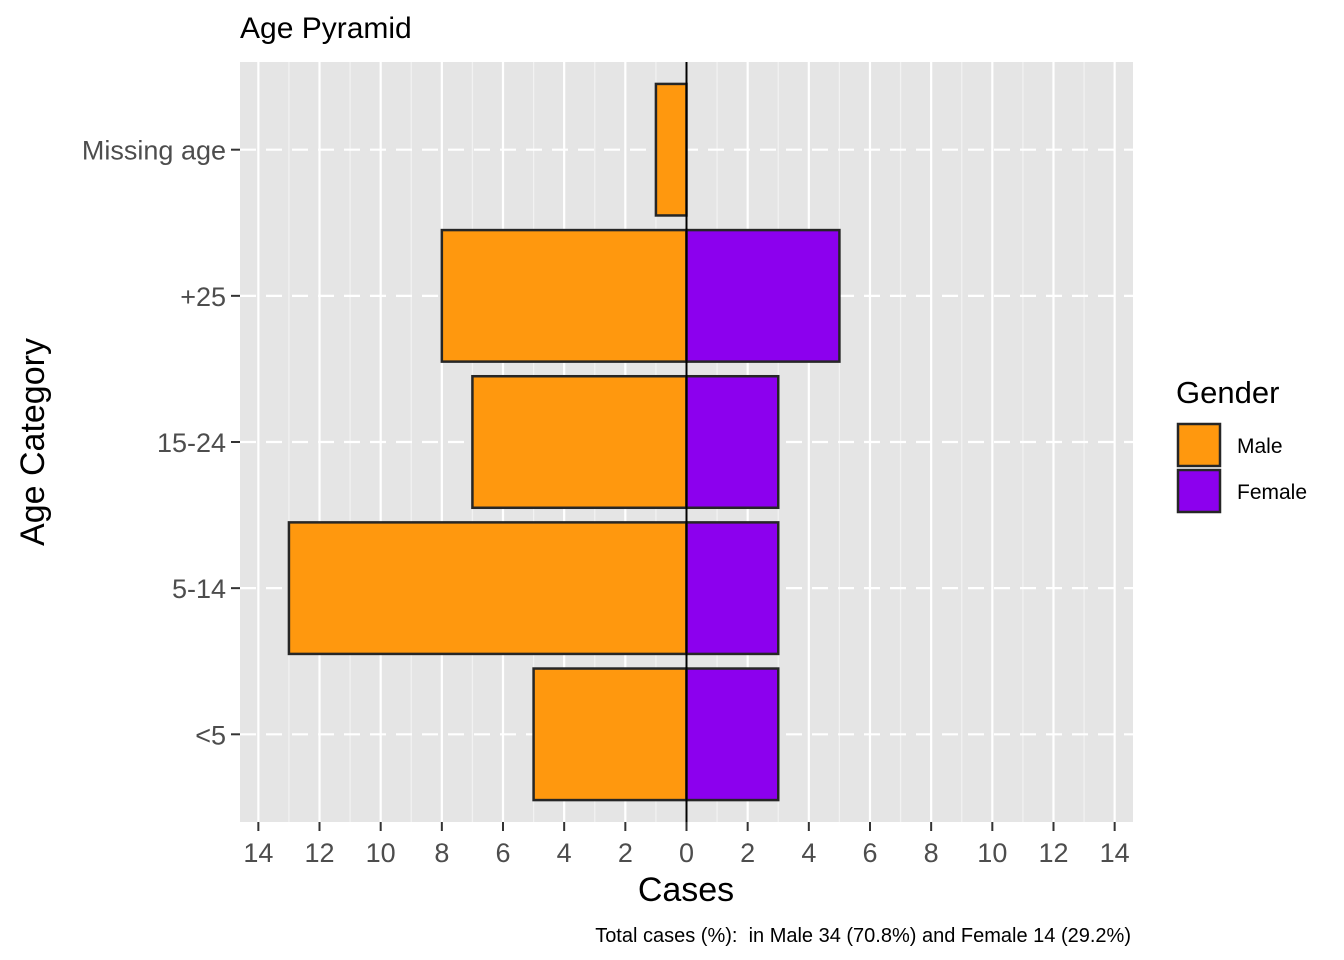 This screenshot has height=960, width=1344. Describe the element at coordinates (210, 735) in the screenshot. I see `y-tick-label: <5` at that location.